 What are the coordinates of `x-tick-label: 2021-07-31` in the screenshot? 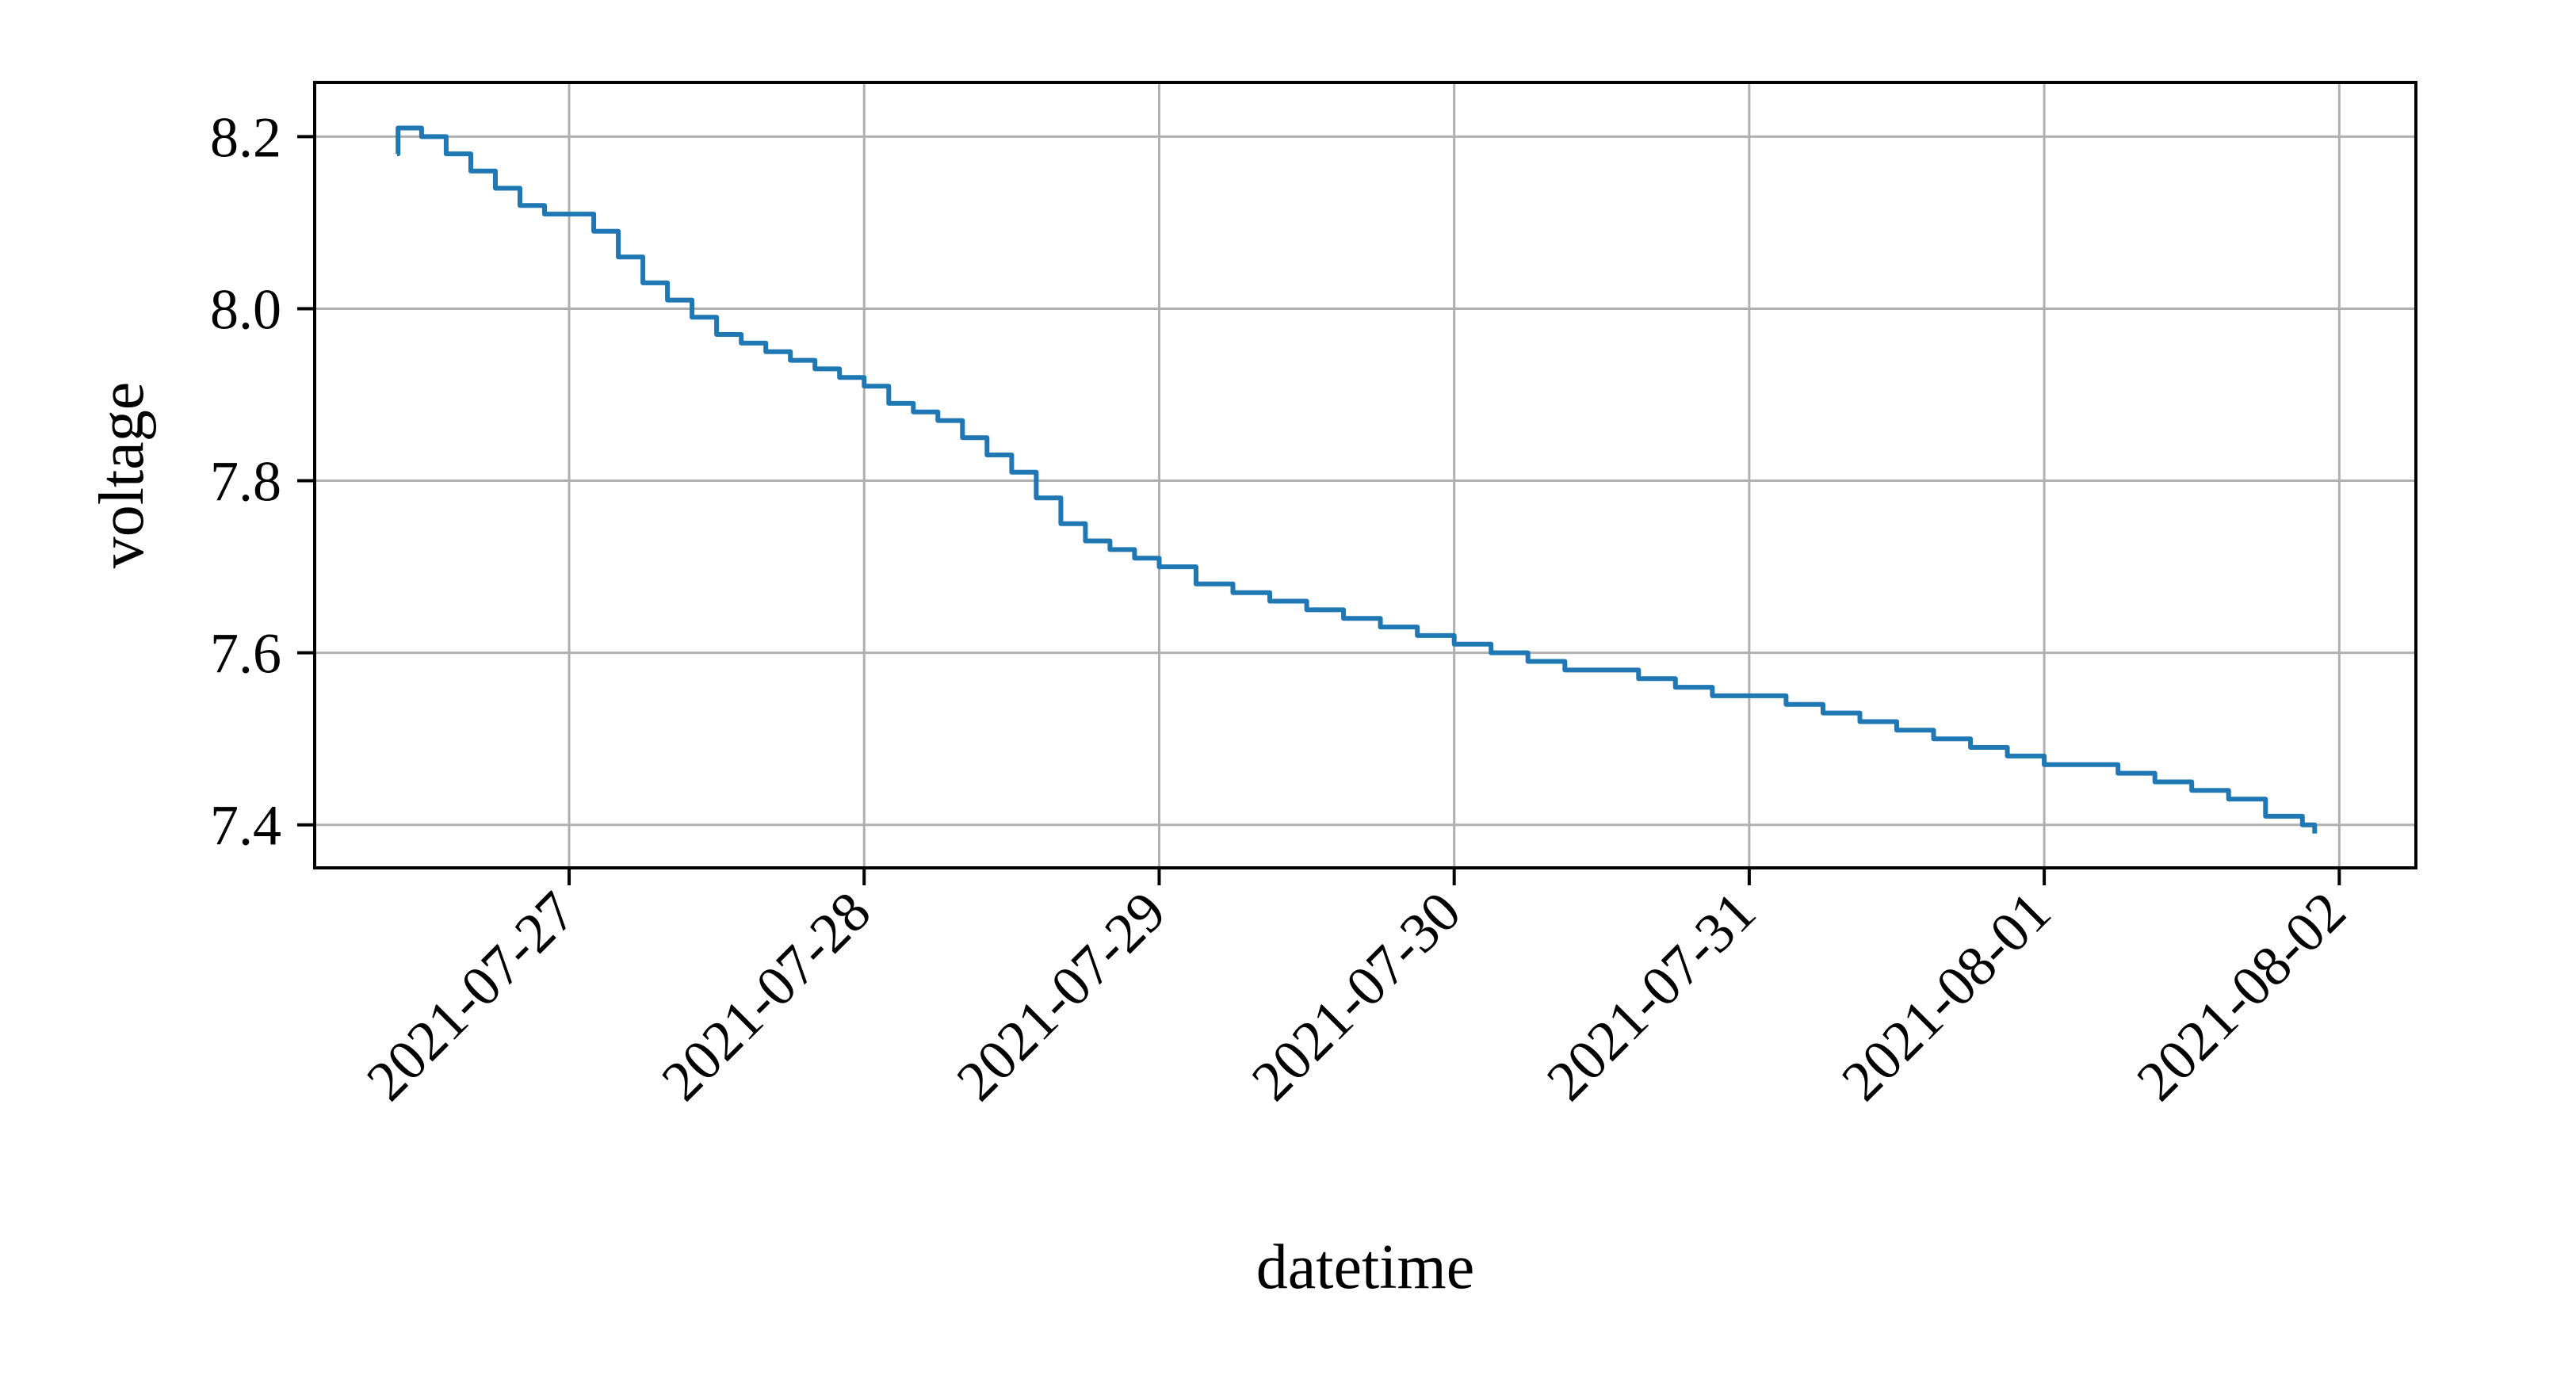 It's located at (1651, 996).